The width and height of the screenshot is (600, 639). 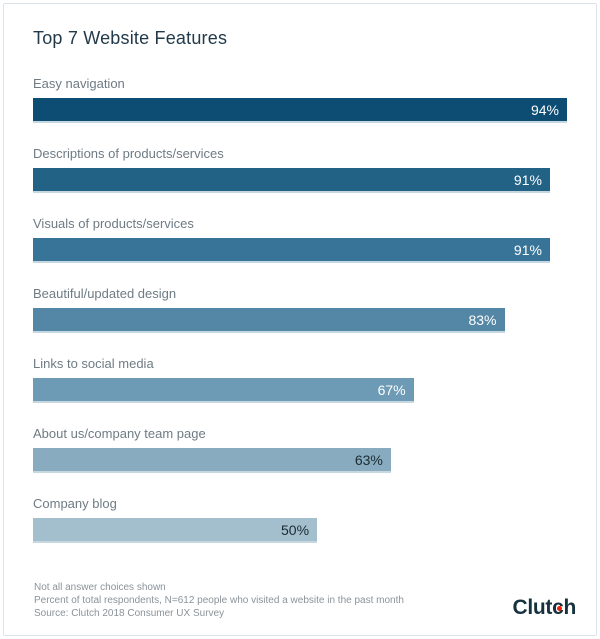 I want to click on bar: 83%, so click(x=269, y=320).